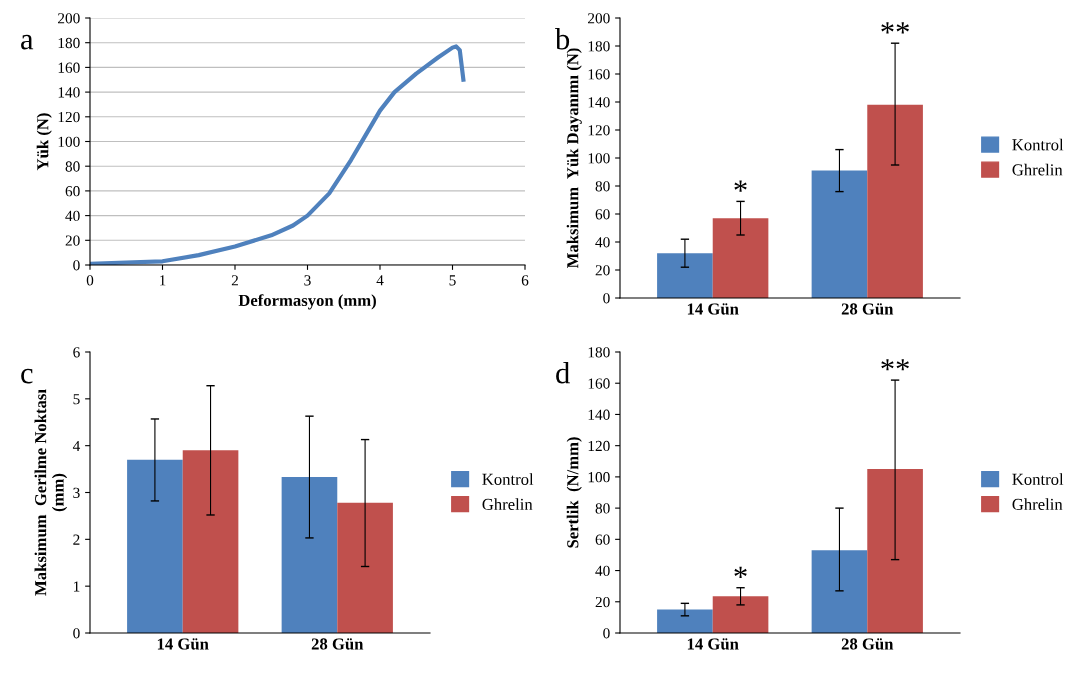 This screenshot has height=673, width=1075. I want to click on y-tick-label: 3, so click(76, 492).